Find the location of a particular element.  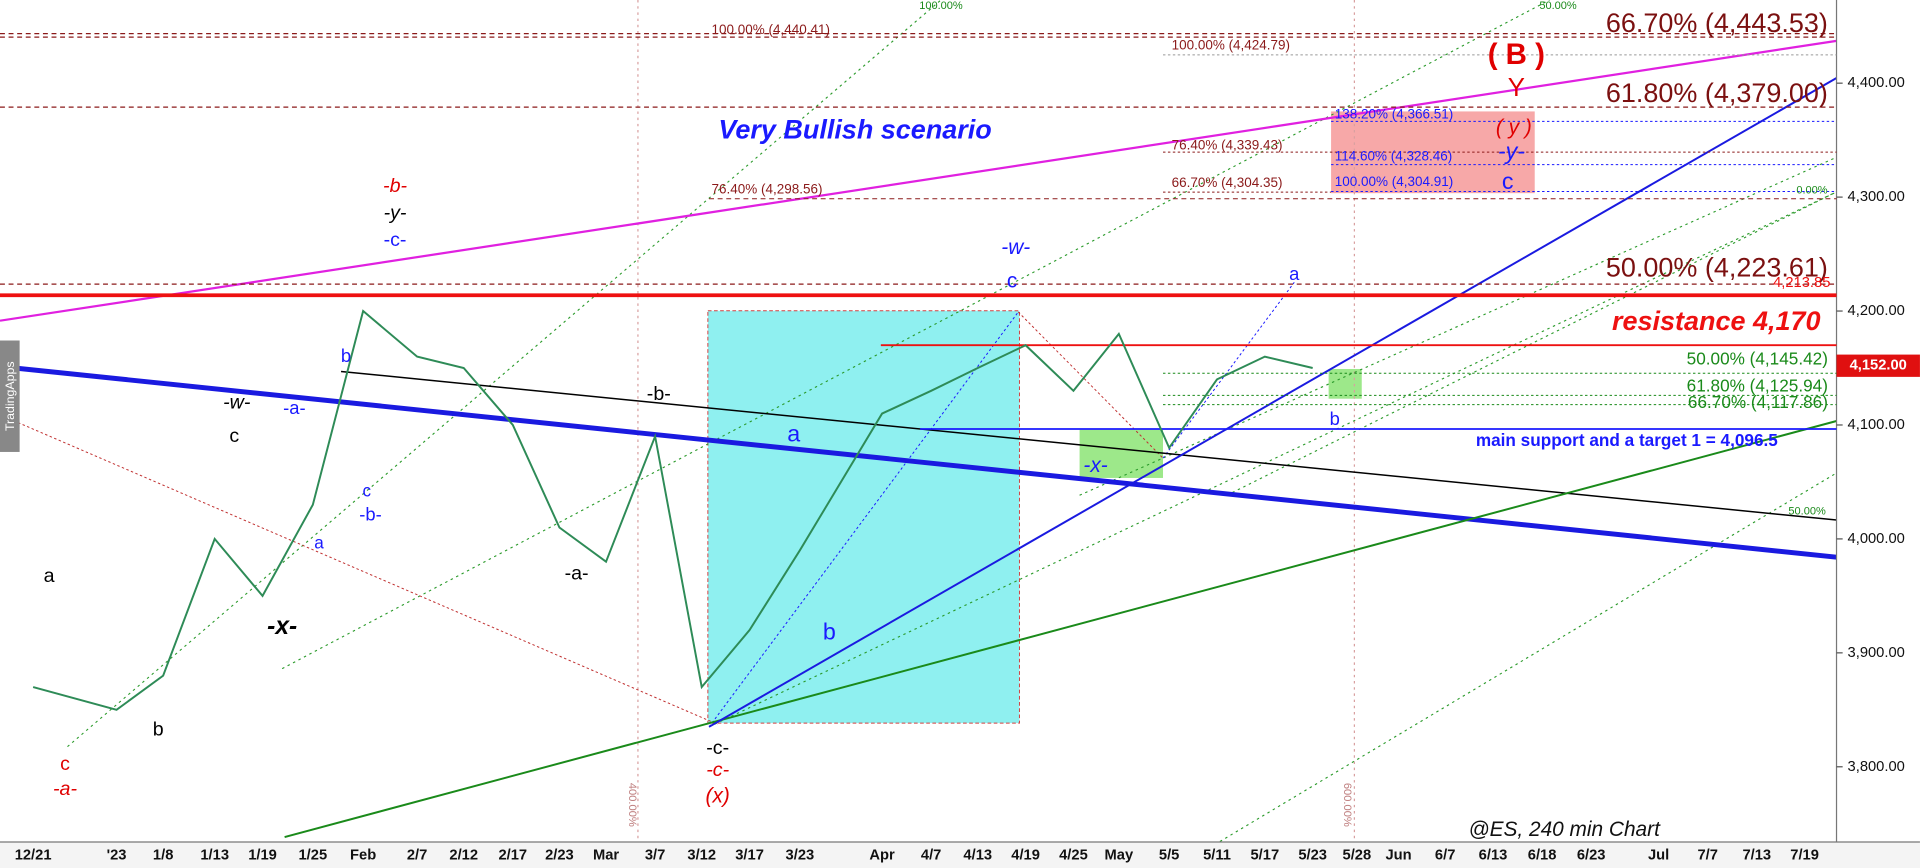

x-tick-label: 5/17 is located at coordinates (1265, 856).